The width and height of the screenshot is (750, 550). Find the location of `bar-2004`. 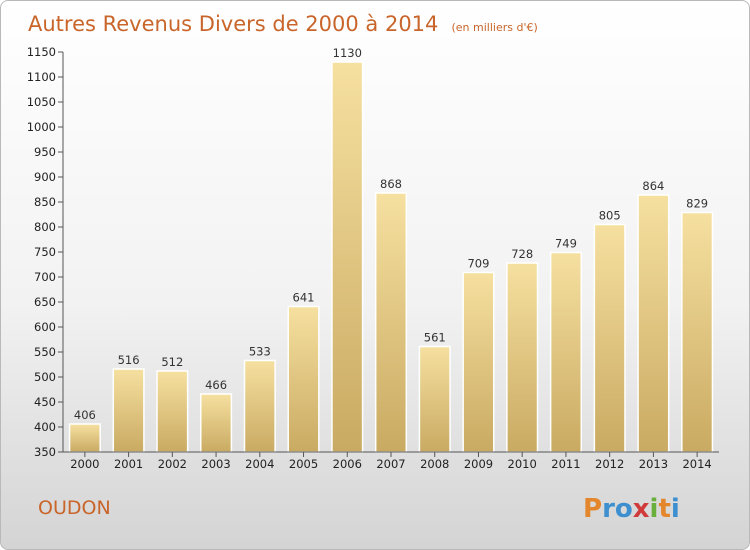

bar-2004 is located at coordinates (259, 406).